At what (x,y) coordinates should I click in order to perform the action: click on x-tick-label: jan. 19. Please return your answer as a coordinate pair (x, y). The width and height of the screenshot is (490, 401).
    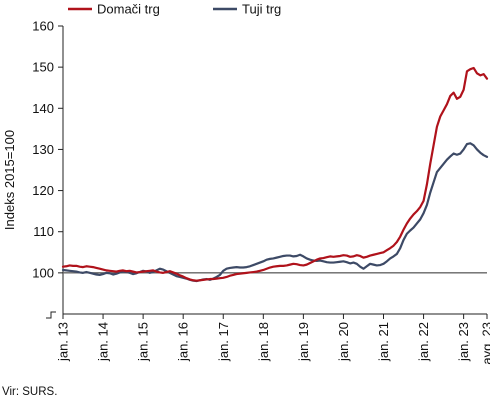
    Looking at the image, I should click on (303, 342).